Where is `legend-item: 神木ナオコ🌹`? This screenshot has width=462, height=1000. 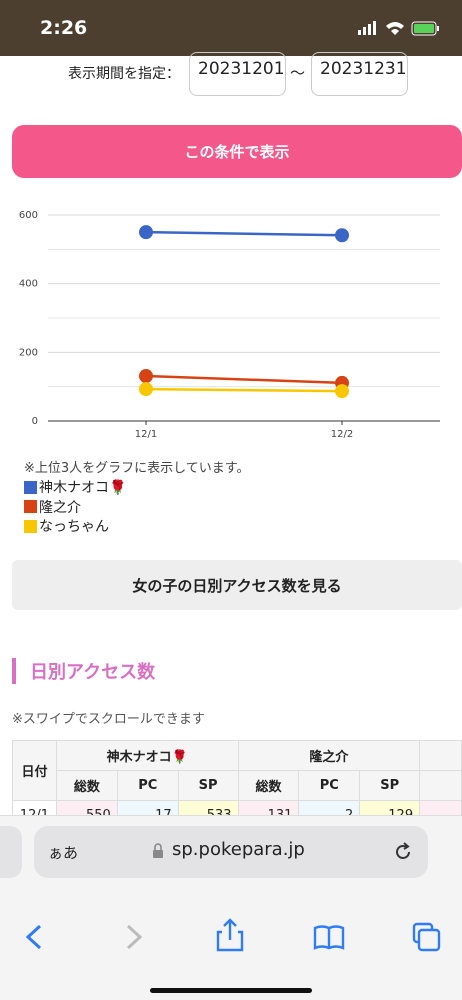
legend-item: 神木ナオコ🌹 is located at coordinates (75, 487).